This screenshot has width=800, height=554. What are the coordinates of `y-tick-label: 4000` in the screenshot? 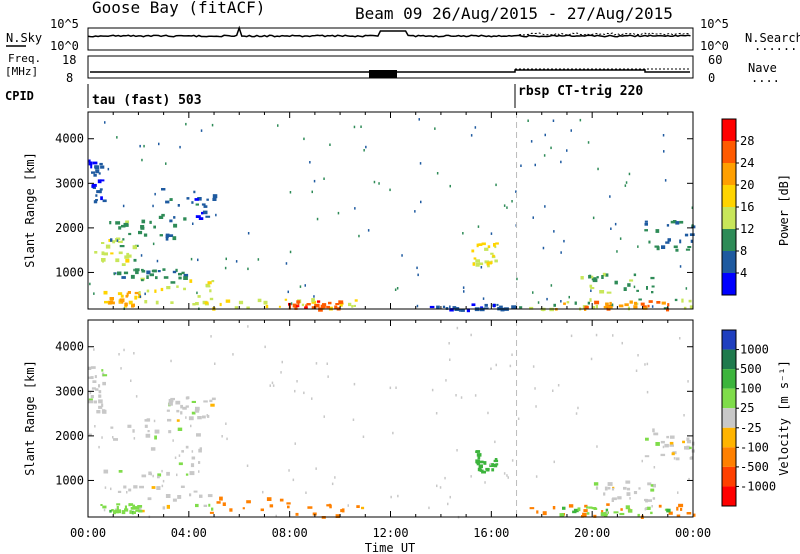 It's located at (69, 139).